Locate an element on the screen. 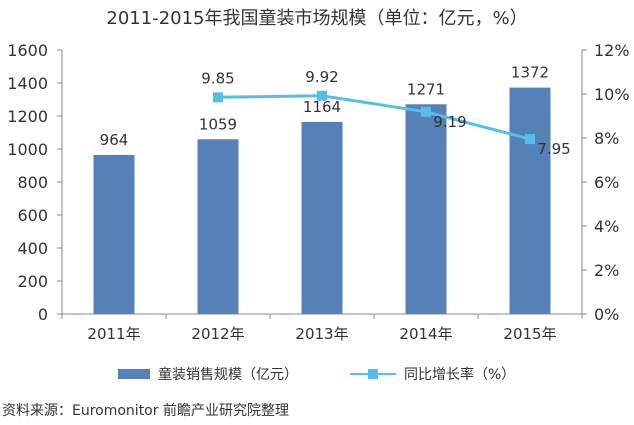 This screenshot has width=634, height=425. line-series: 9.85 9.92 9.19 7.95 is located at coordinates (385, 113).